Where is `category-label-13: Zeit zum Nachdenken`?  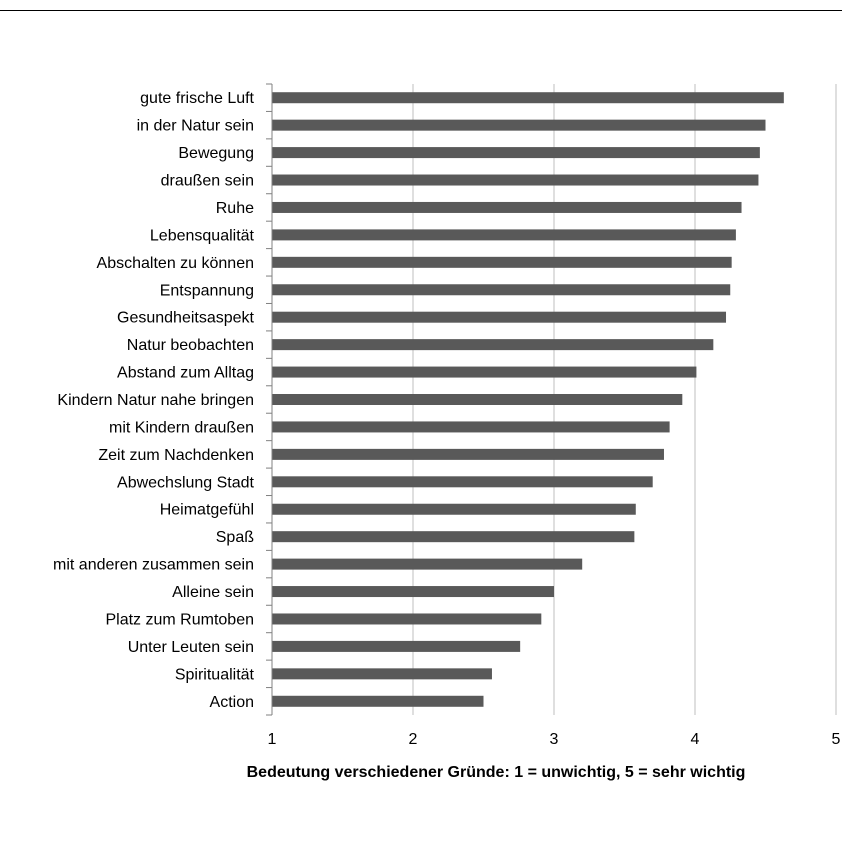
category-label-13: Zeit zum Nachdenken is located at coordinates (176, 455).